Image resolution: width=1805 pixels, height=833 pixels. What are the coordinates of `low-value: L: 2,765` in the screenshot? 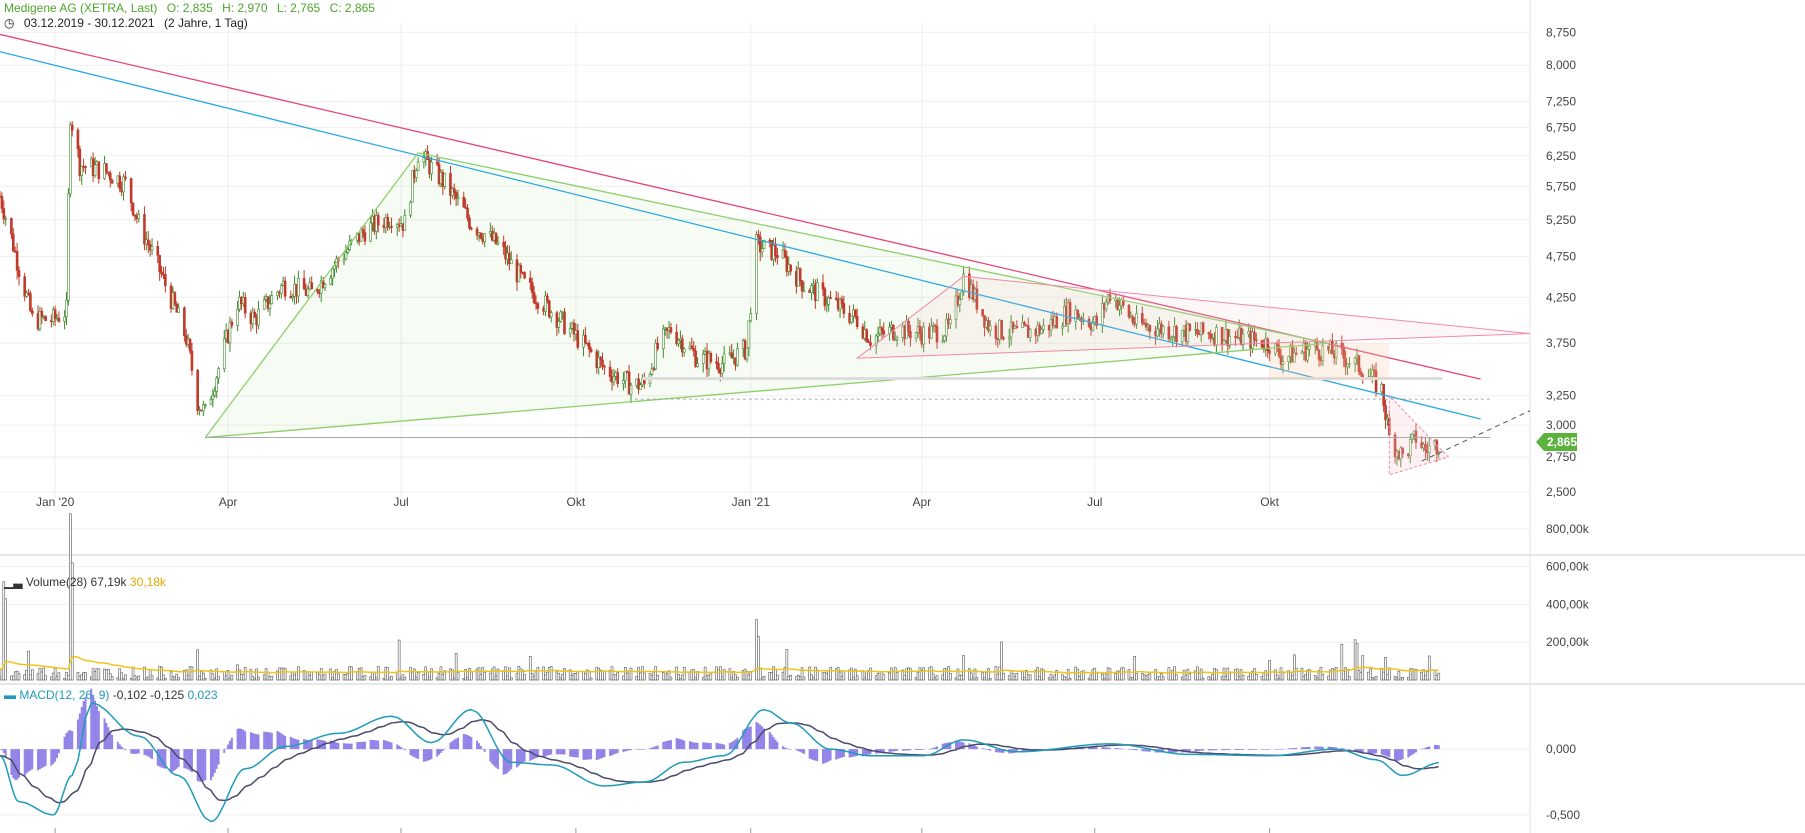 It's located at (298, 8).